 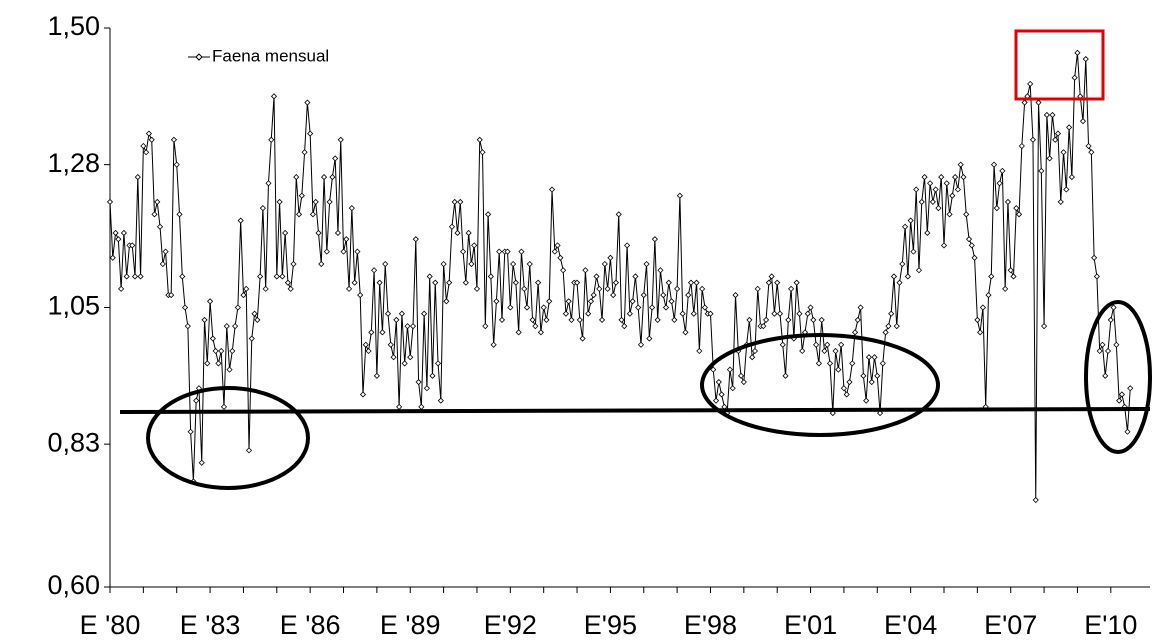 What do you see at coordinates (73, 306) in the screenshot?
I see `y-tick-label: 1,05` at bounding box center [73, 306].